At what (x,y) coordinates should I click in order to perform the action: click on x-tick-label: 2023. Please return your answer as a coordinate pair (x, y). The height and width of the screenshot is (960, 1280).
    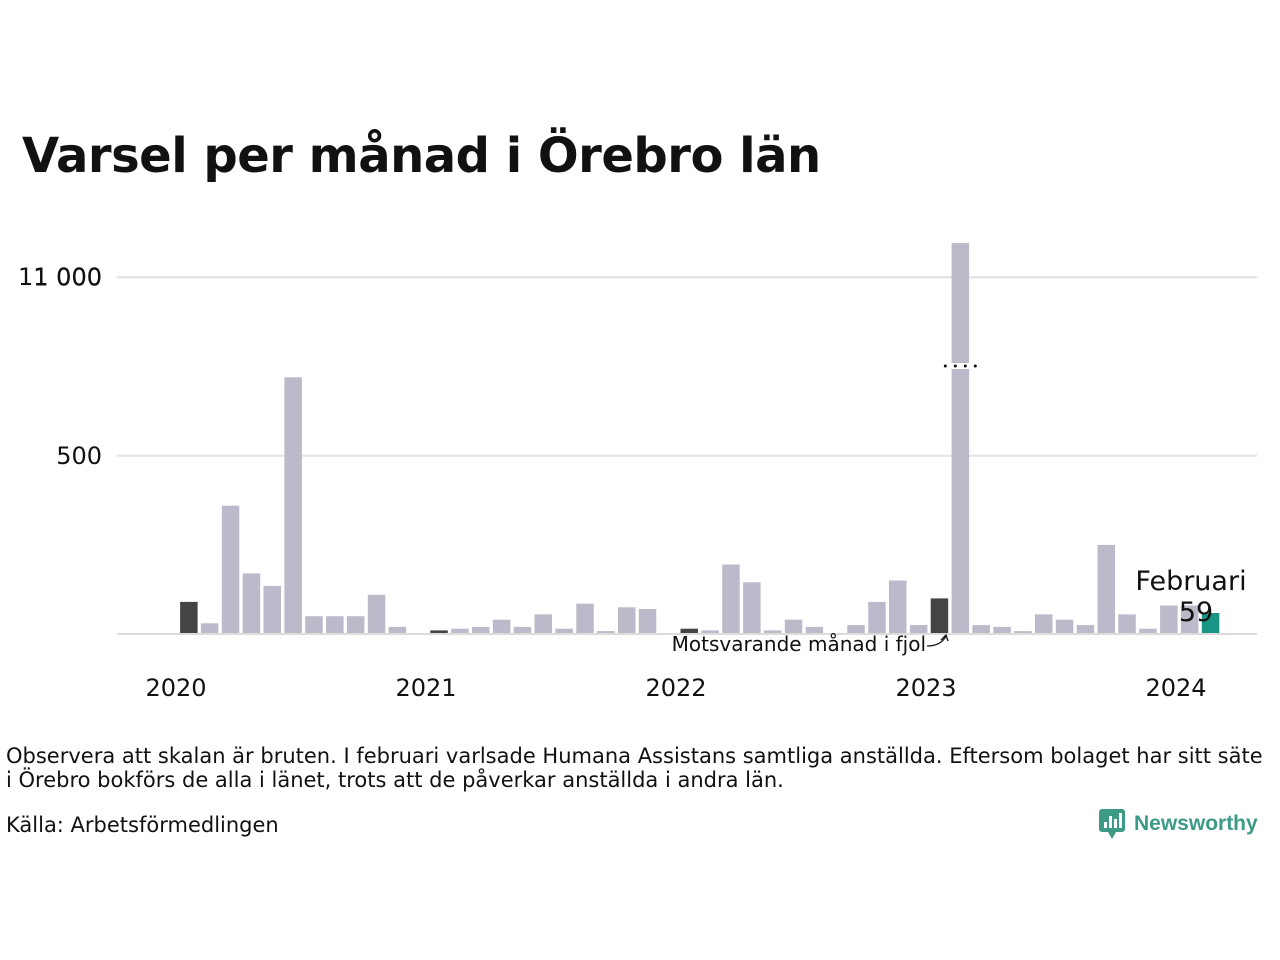
    Looking at the image, I should click on (925, 688).